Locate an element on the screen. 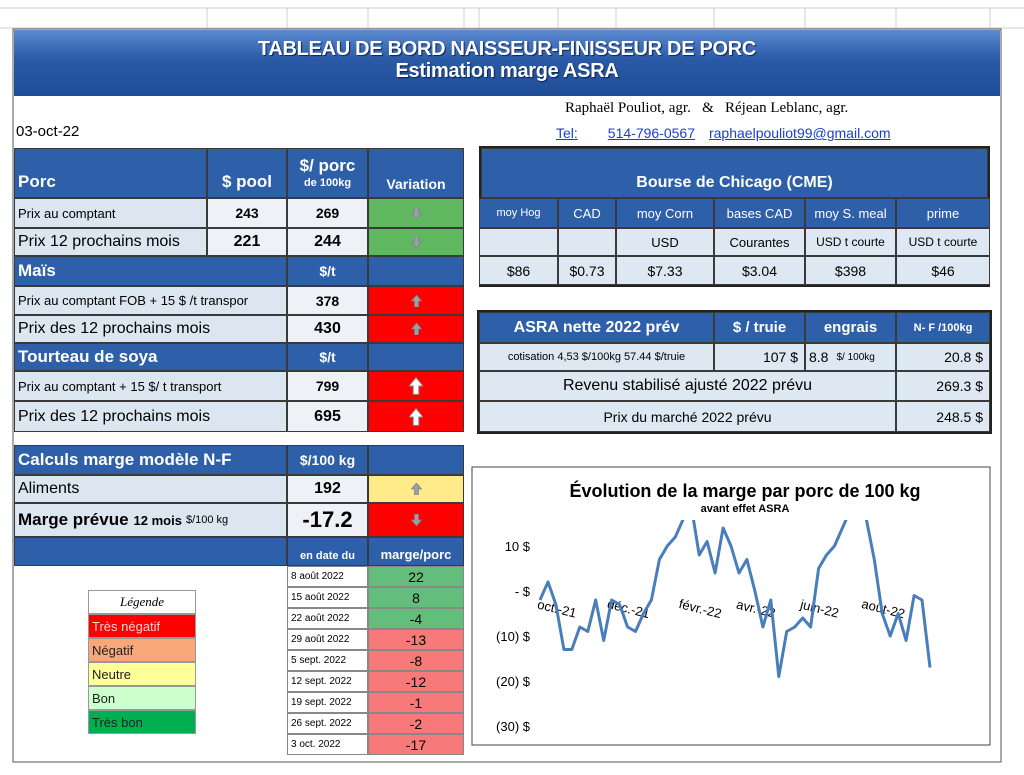 This screenshot has height=775, width=1024. table-cell: $3.04 is located at coordinates (759, 270).